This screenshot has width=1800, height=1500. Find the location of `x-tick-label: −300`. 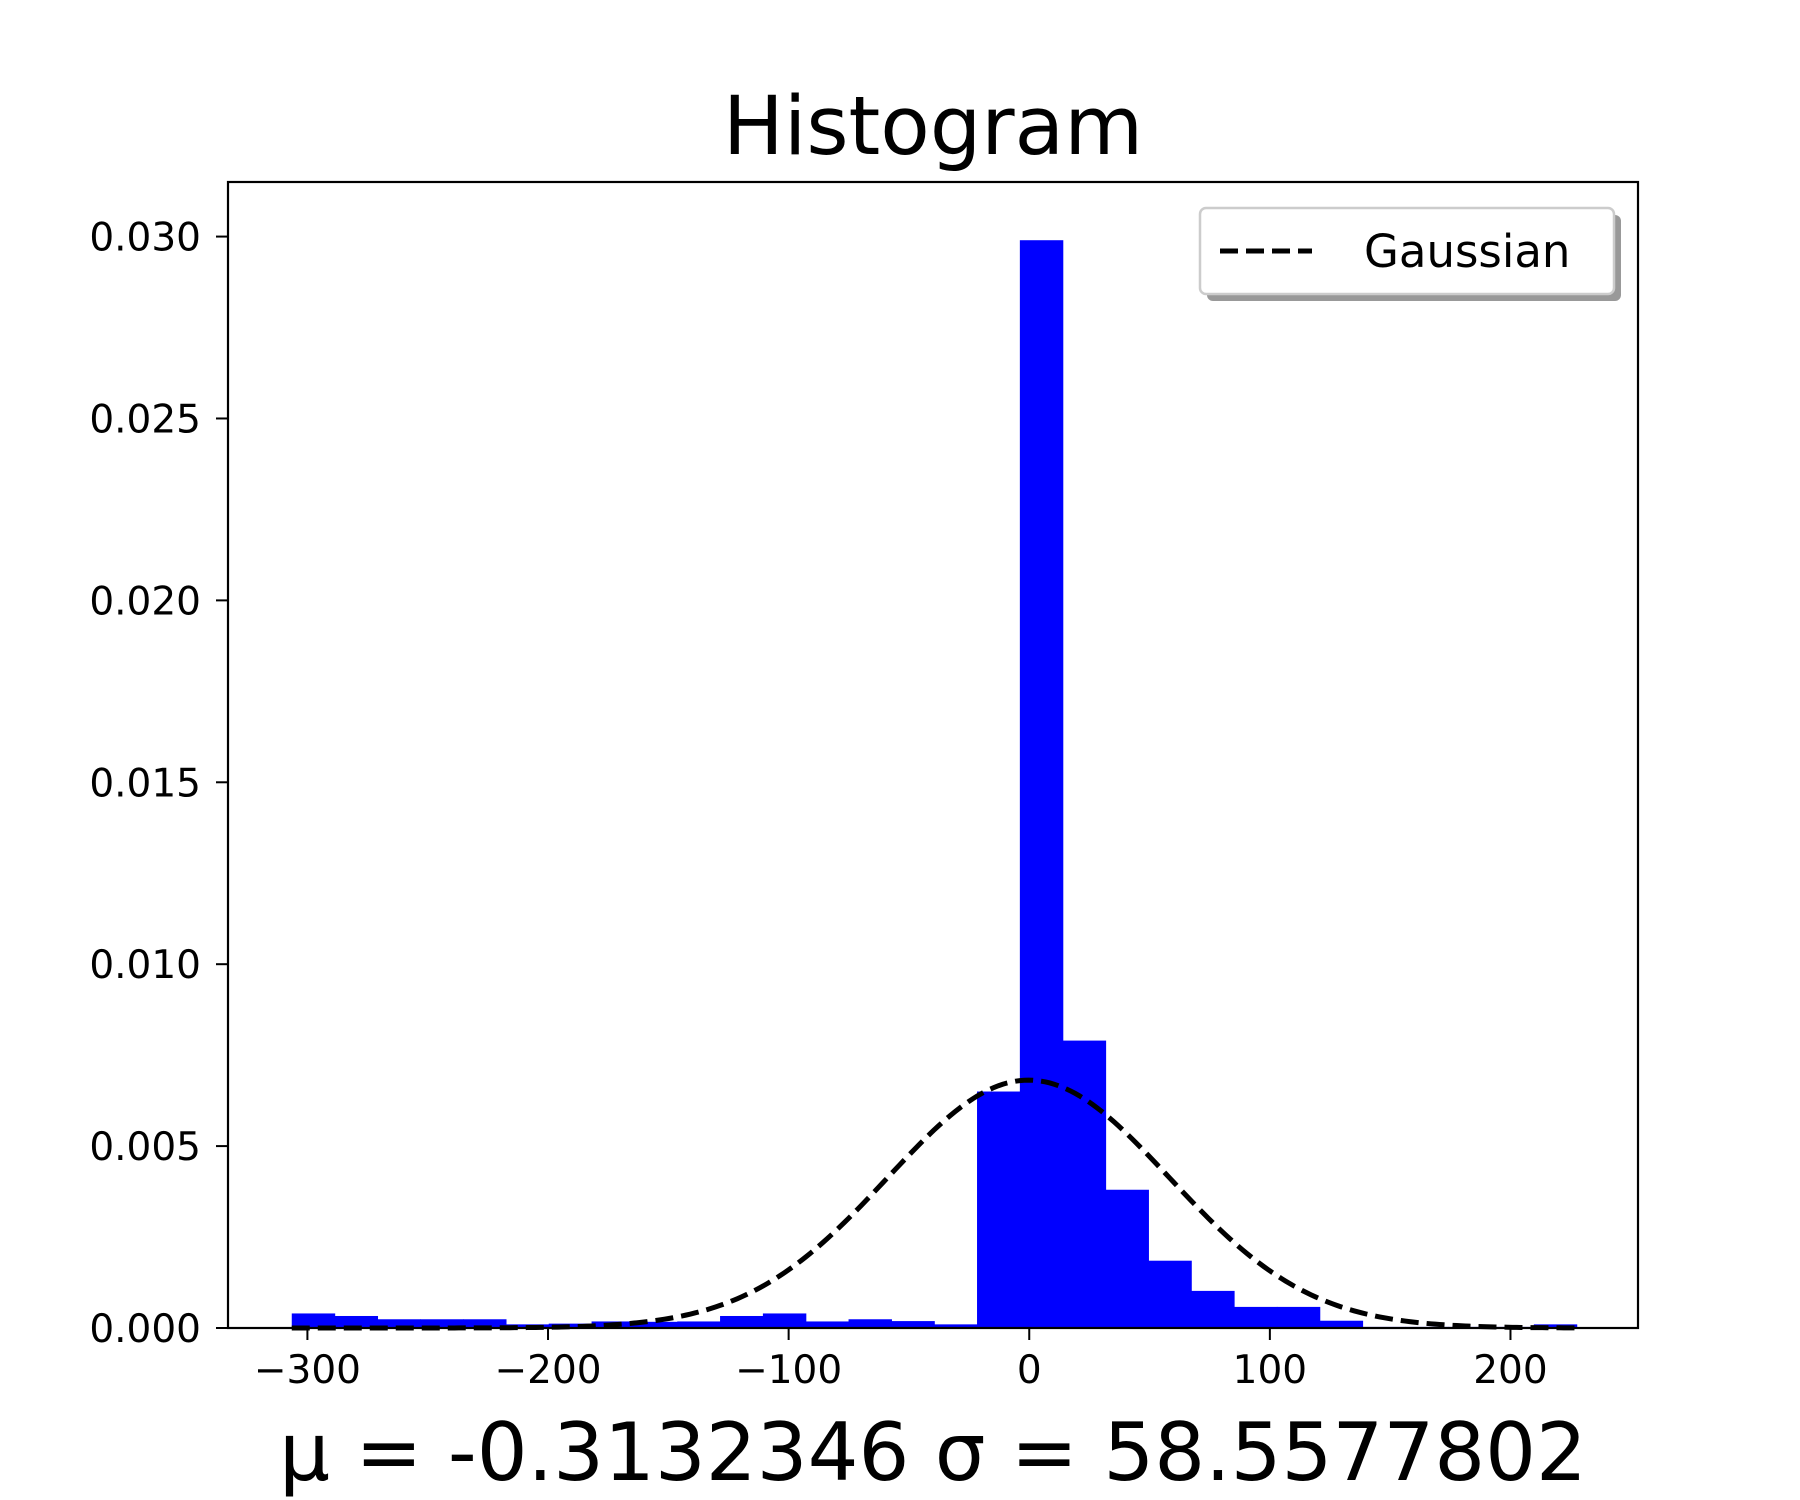

x-tick-label: −300 is located at coordinates (307, 1370).